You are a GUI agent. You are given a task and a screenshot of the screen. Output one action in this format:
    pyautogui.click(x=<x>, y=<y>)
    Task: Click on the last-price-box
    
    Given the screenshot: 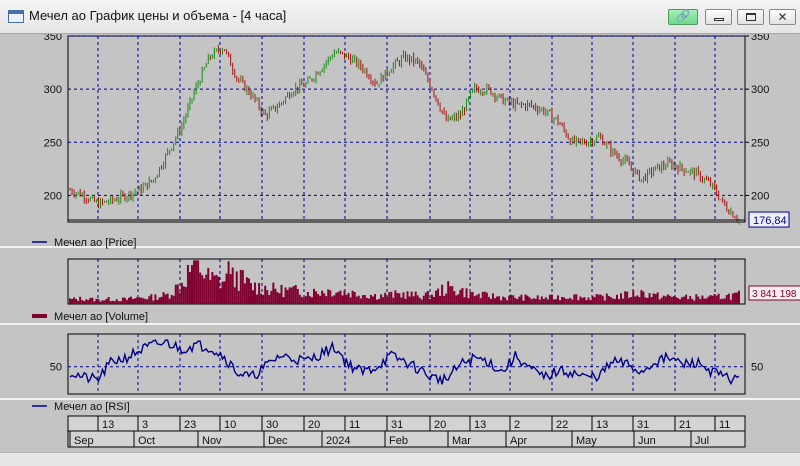 What is the action you would take?
    pyautogui.click(x=769, y=219)
    